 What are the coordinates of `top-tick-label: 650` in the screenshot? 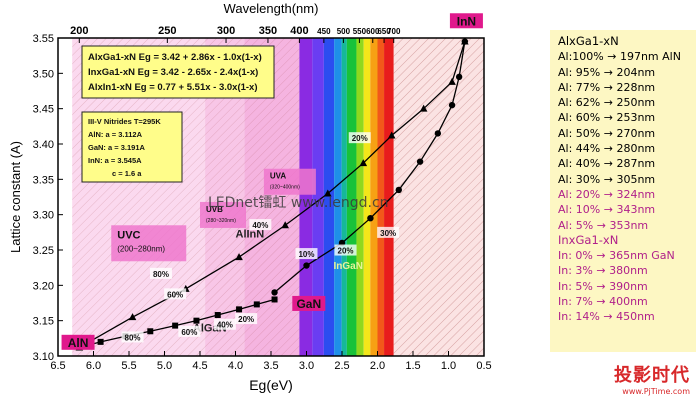 It's located at (384, 31).